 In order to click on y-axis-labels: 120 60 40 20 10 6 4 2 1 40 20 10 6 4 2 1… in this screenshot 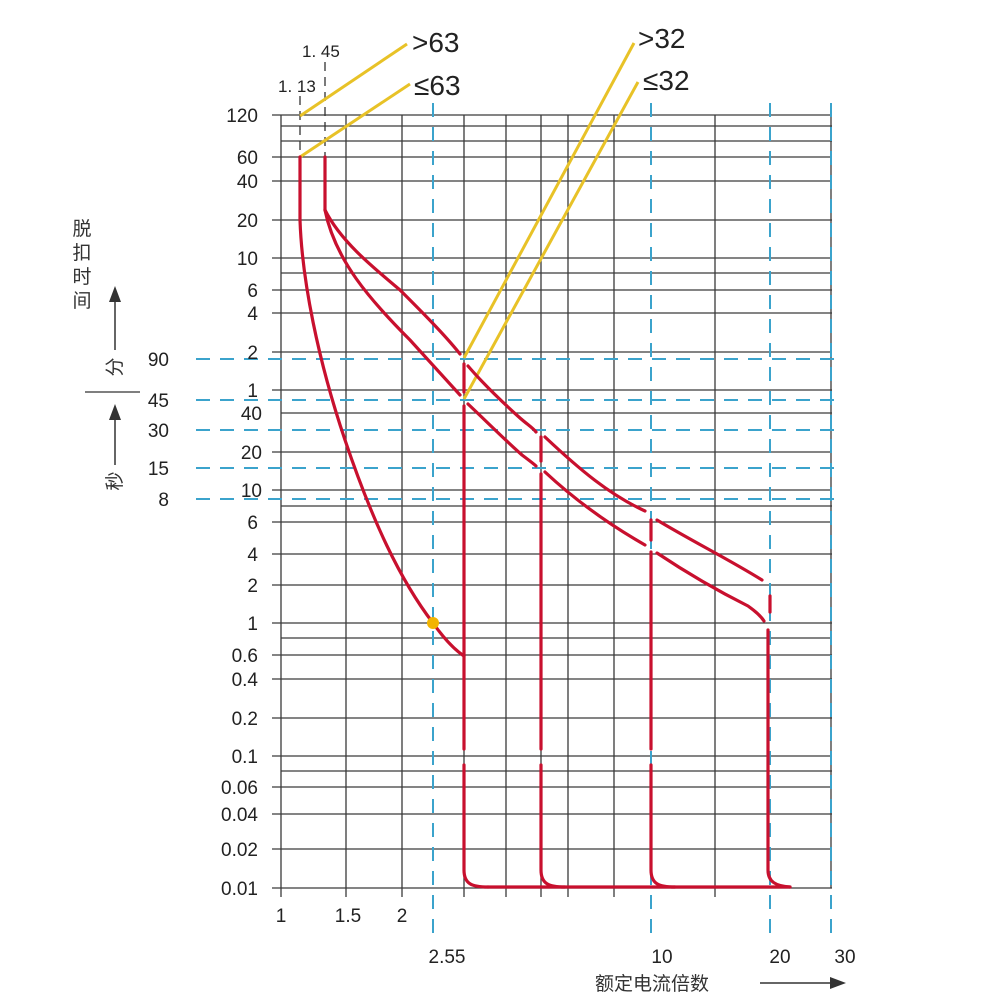, I will do `click(241, 503)`.